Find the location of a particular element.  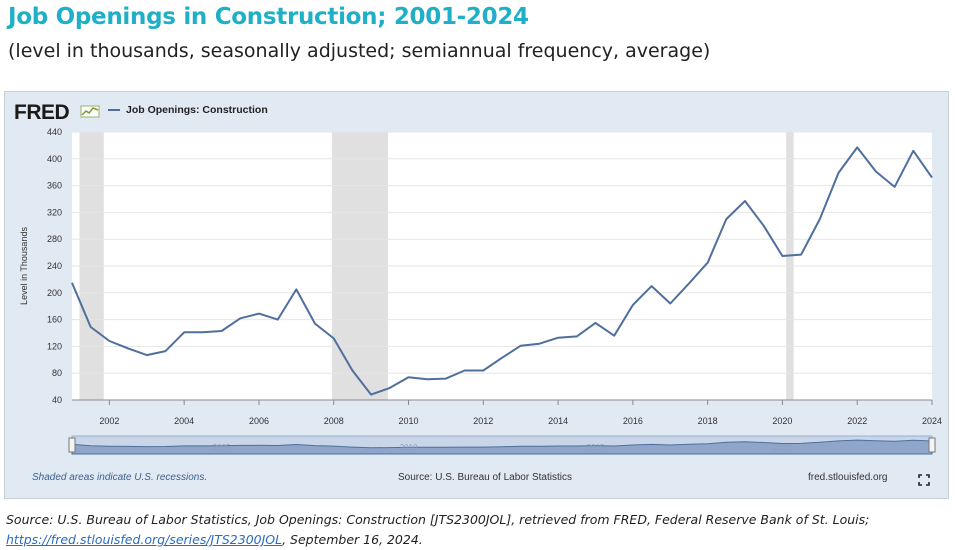

fred-site-link: fred.stlouisfed.org is located at coordinates (848, 477).